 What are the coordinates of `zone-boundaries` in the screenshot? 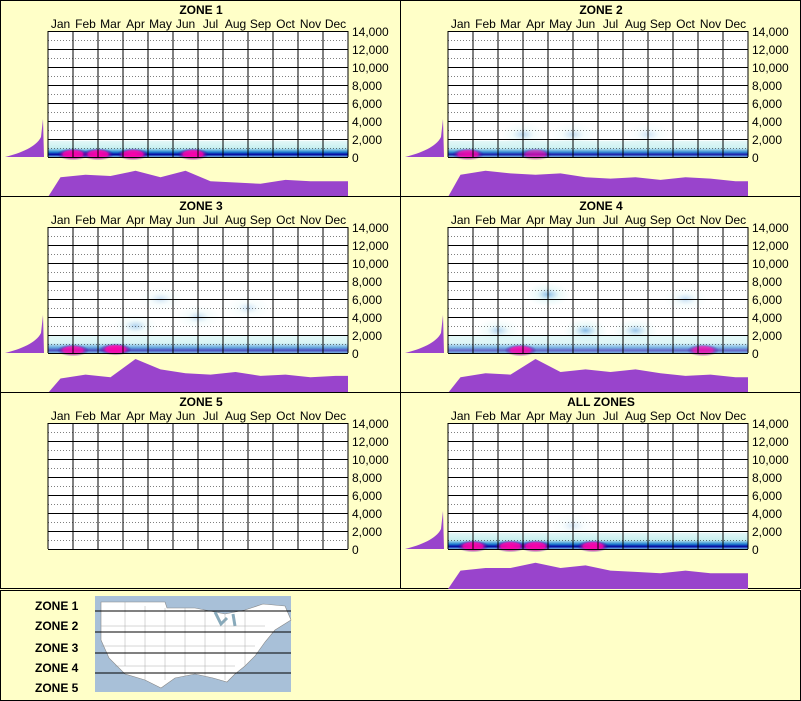 It's located at (193, 642).